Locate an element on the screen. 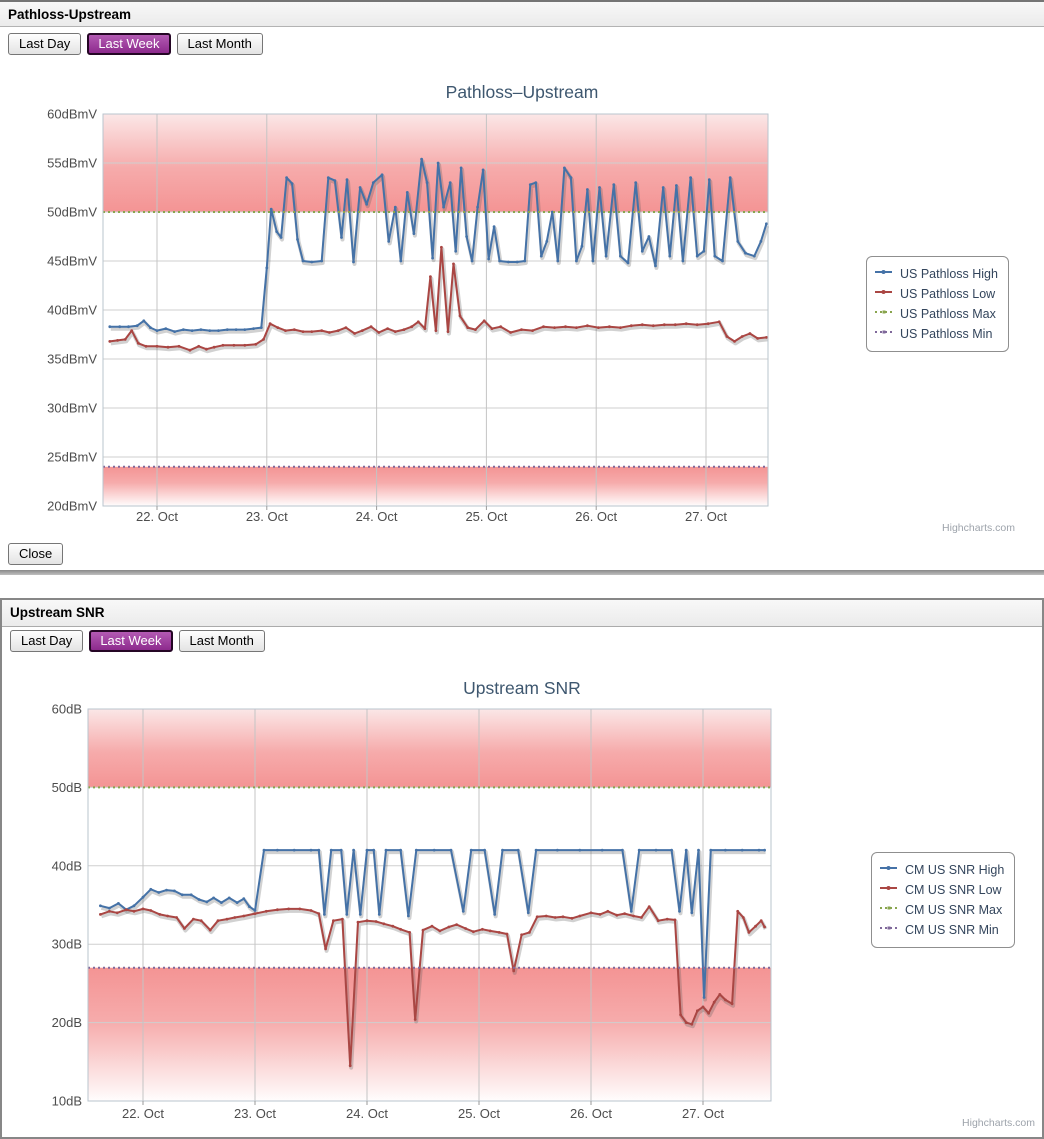  svg-text: 40dB is located at coordinates (67, 865).